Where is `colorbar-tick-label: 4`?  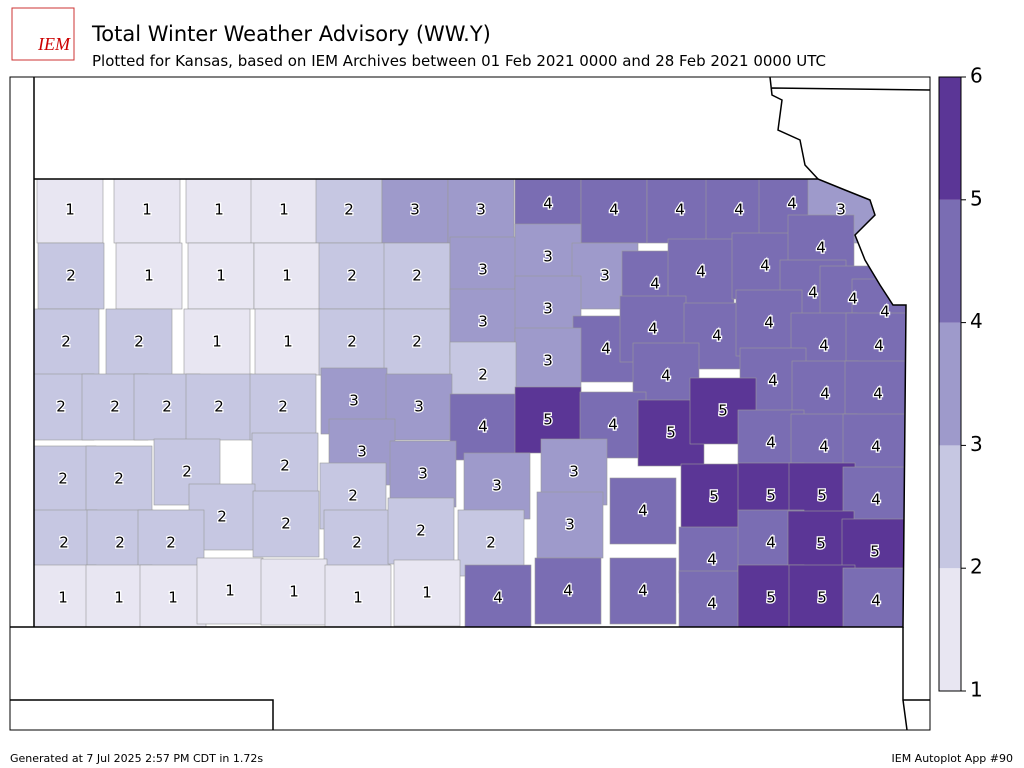 colorbar-tick-label: 4 is located at coordinates (976, 321).